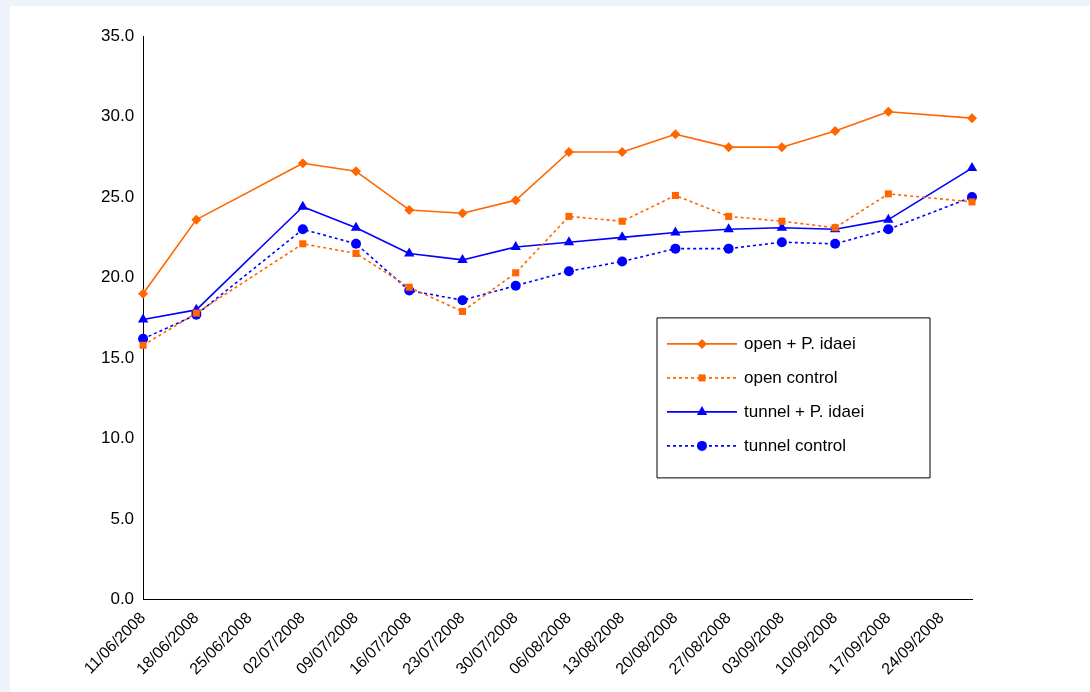 The image size is (1090, 692). Describe the element at coordinates (122, 599) in the screenshot. I see `y-tick-label: 0.0` at that location.